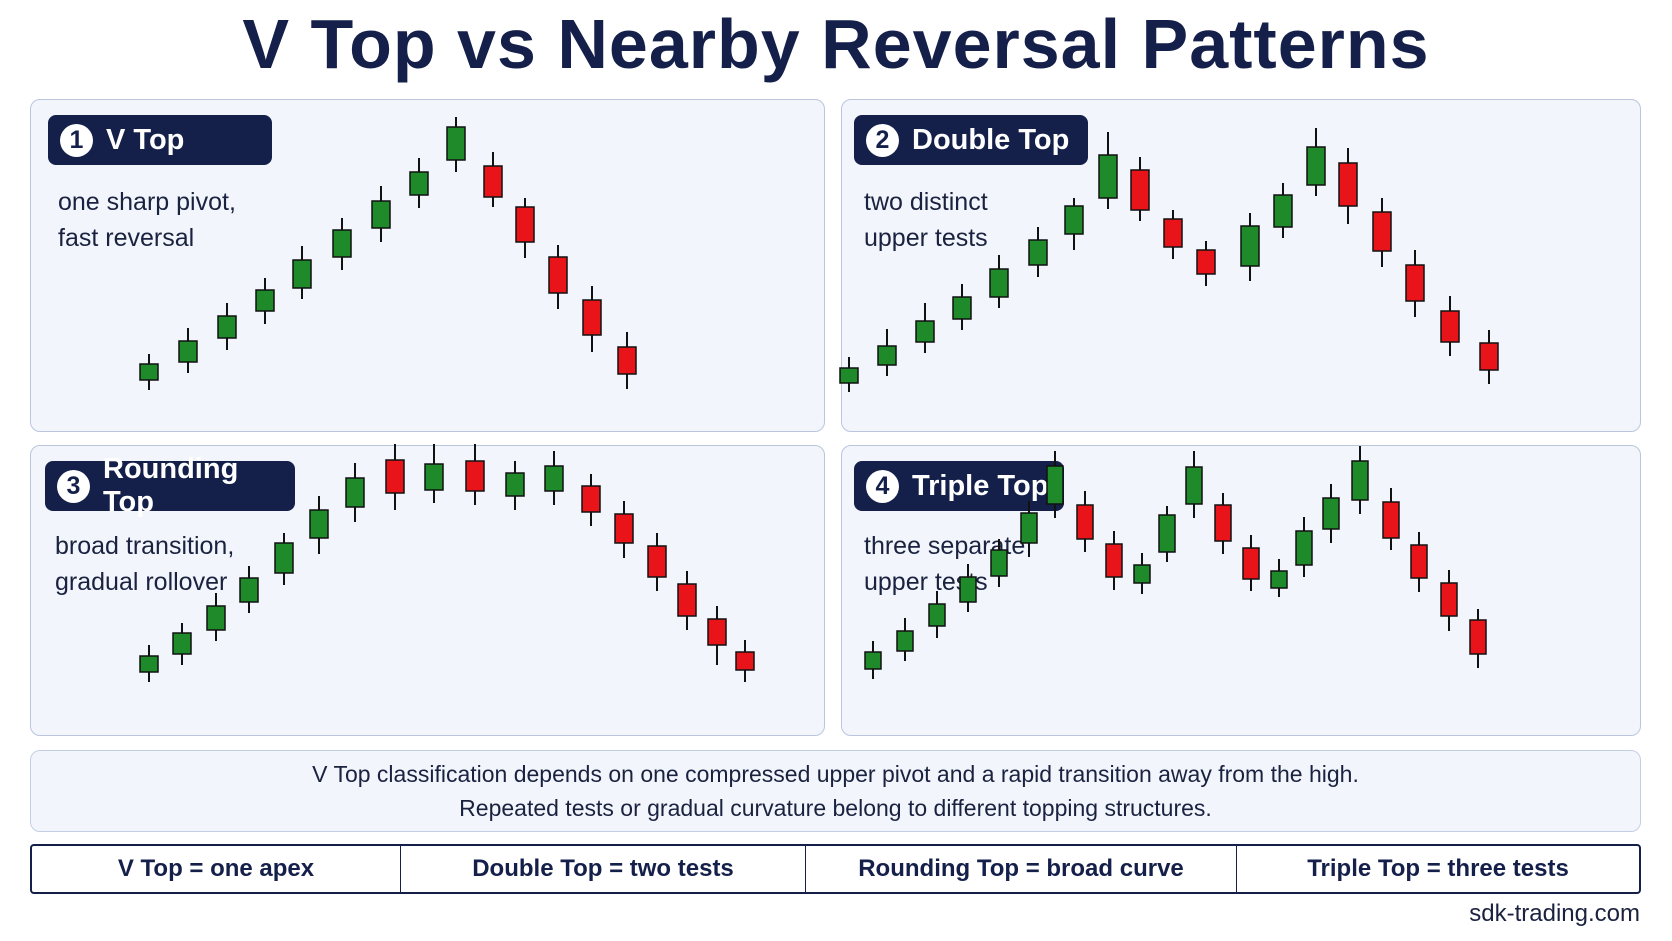 The width and height of the screenshot is (1672, 941). Describe the element at coordinates (1169, 260) in the screenshot. I see `candlestick-chart-double-top` at that location.